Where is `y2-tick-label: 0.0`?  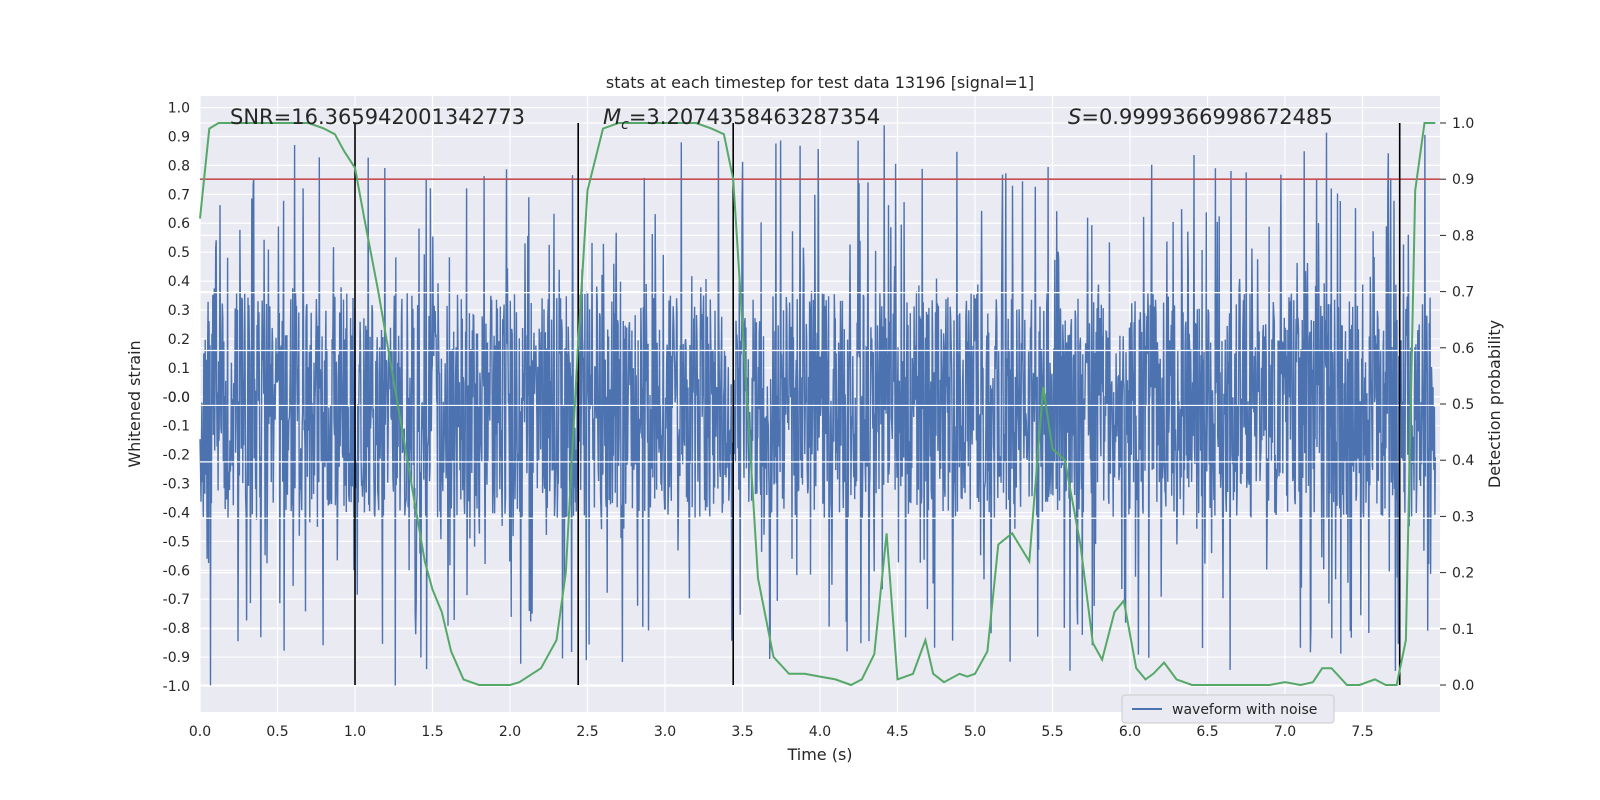 y2-tick-label: 0.0 is located at coordinates (1463, 686).